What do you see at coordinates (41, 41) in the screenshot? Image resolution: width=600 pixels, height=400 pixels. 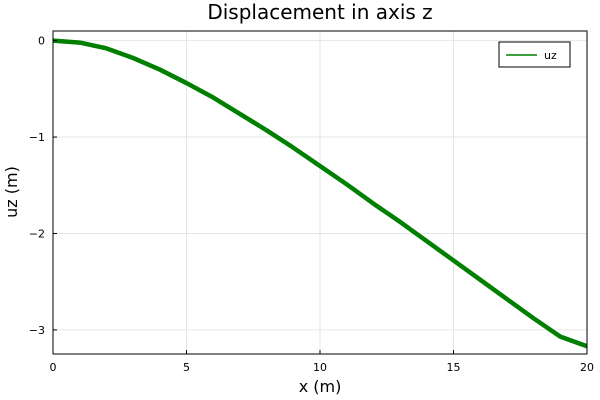 I see `y-tick-label: 0` at bounding box center [41, 41].